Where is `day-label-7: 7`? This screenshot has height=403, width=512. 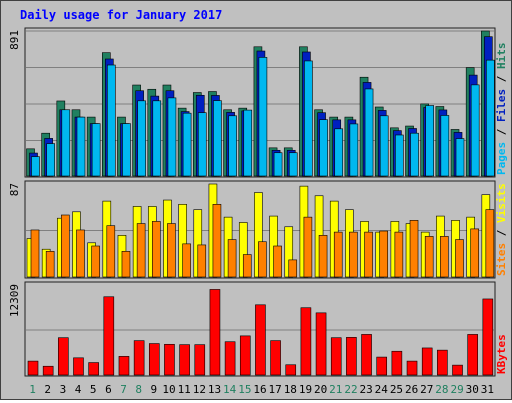 day-label-7: 7 is located at coordinates (123, 389).